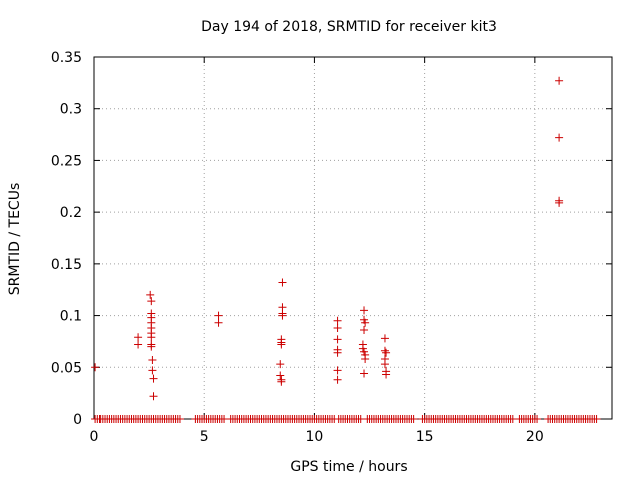 This screenshot has width=640, height=480. Describe the element at coordinates (535, 437) in the screenshot. I see `x-tick-label: 20` at that location.